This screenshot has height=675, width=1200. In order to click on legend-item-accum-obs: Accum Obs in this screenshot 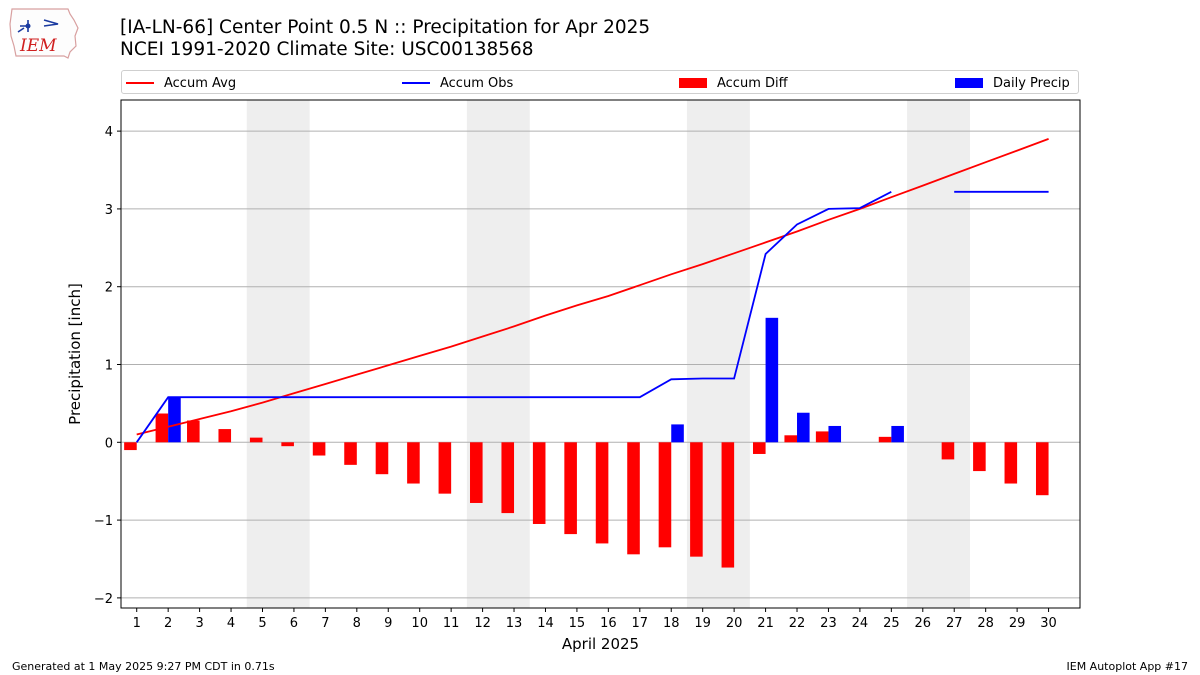, I will do `click(457, 83)`.